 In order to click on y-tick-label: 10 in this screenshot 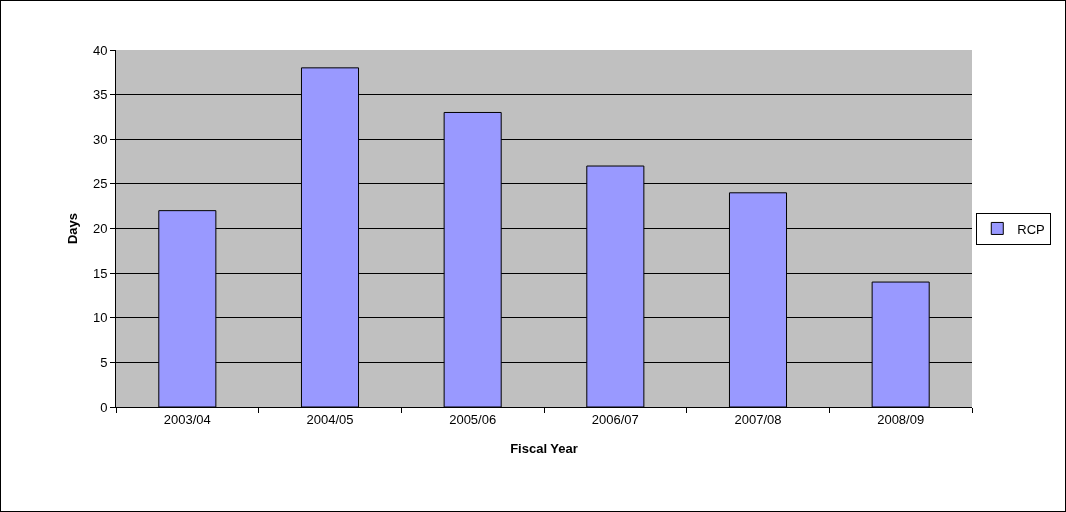, I will do `click(100, 318)`.